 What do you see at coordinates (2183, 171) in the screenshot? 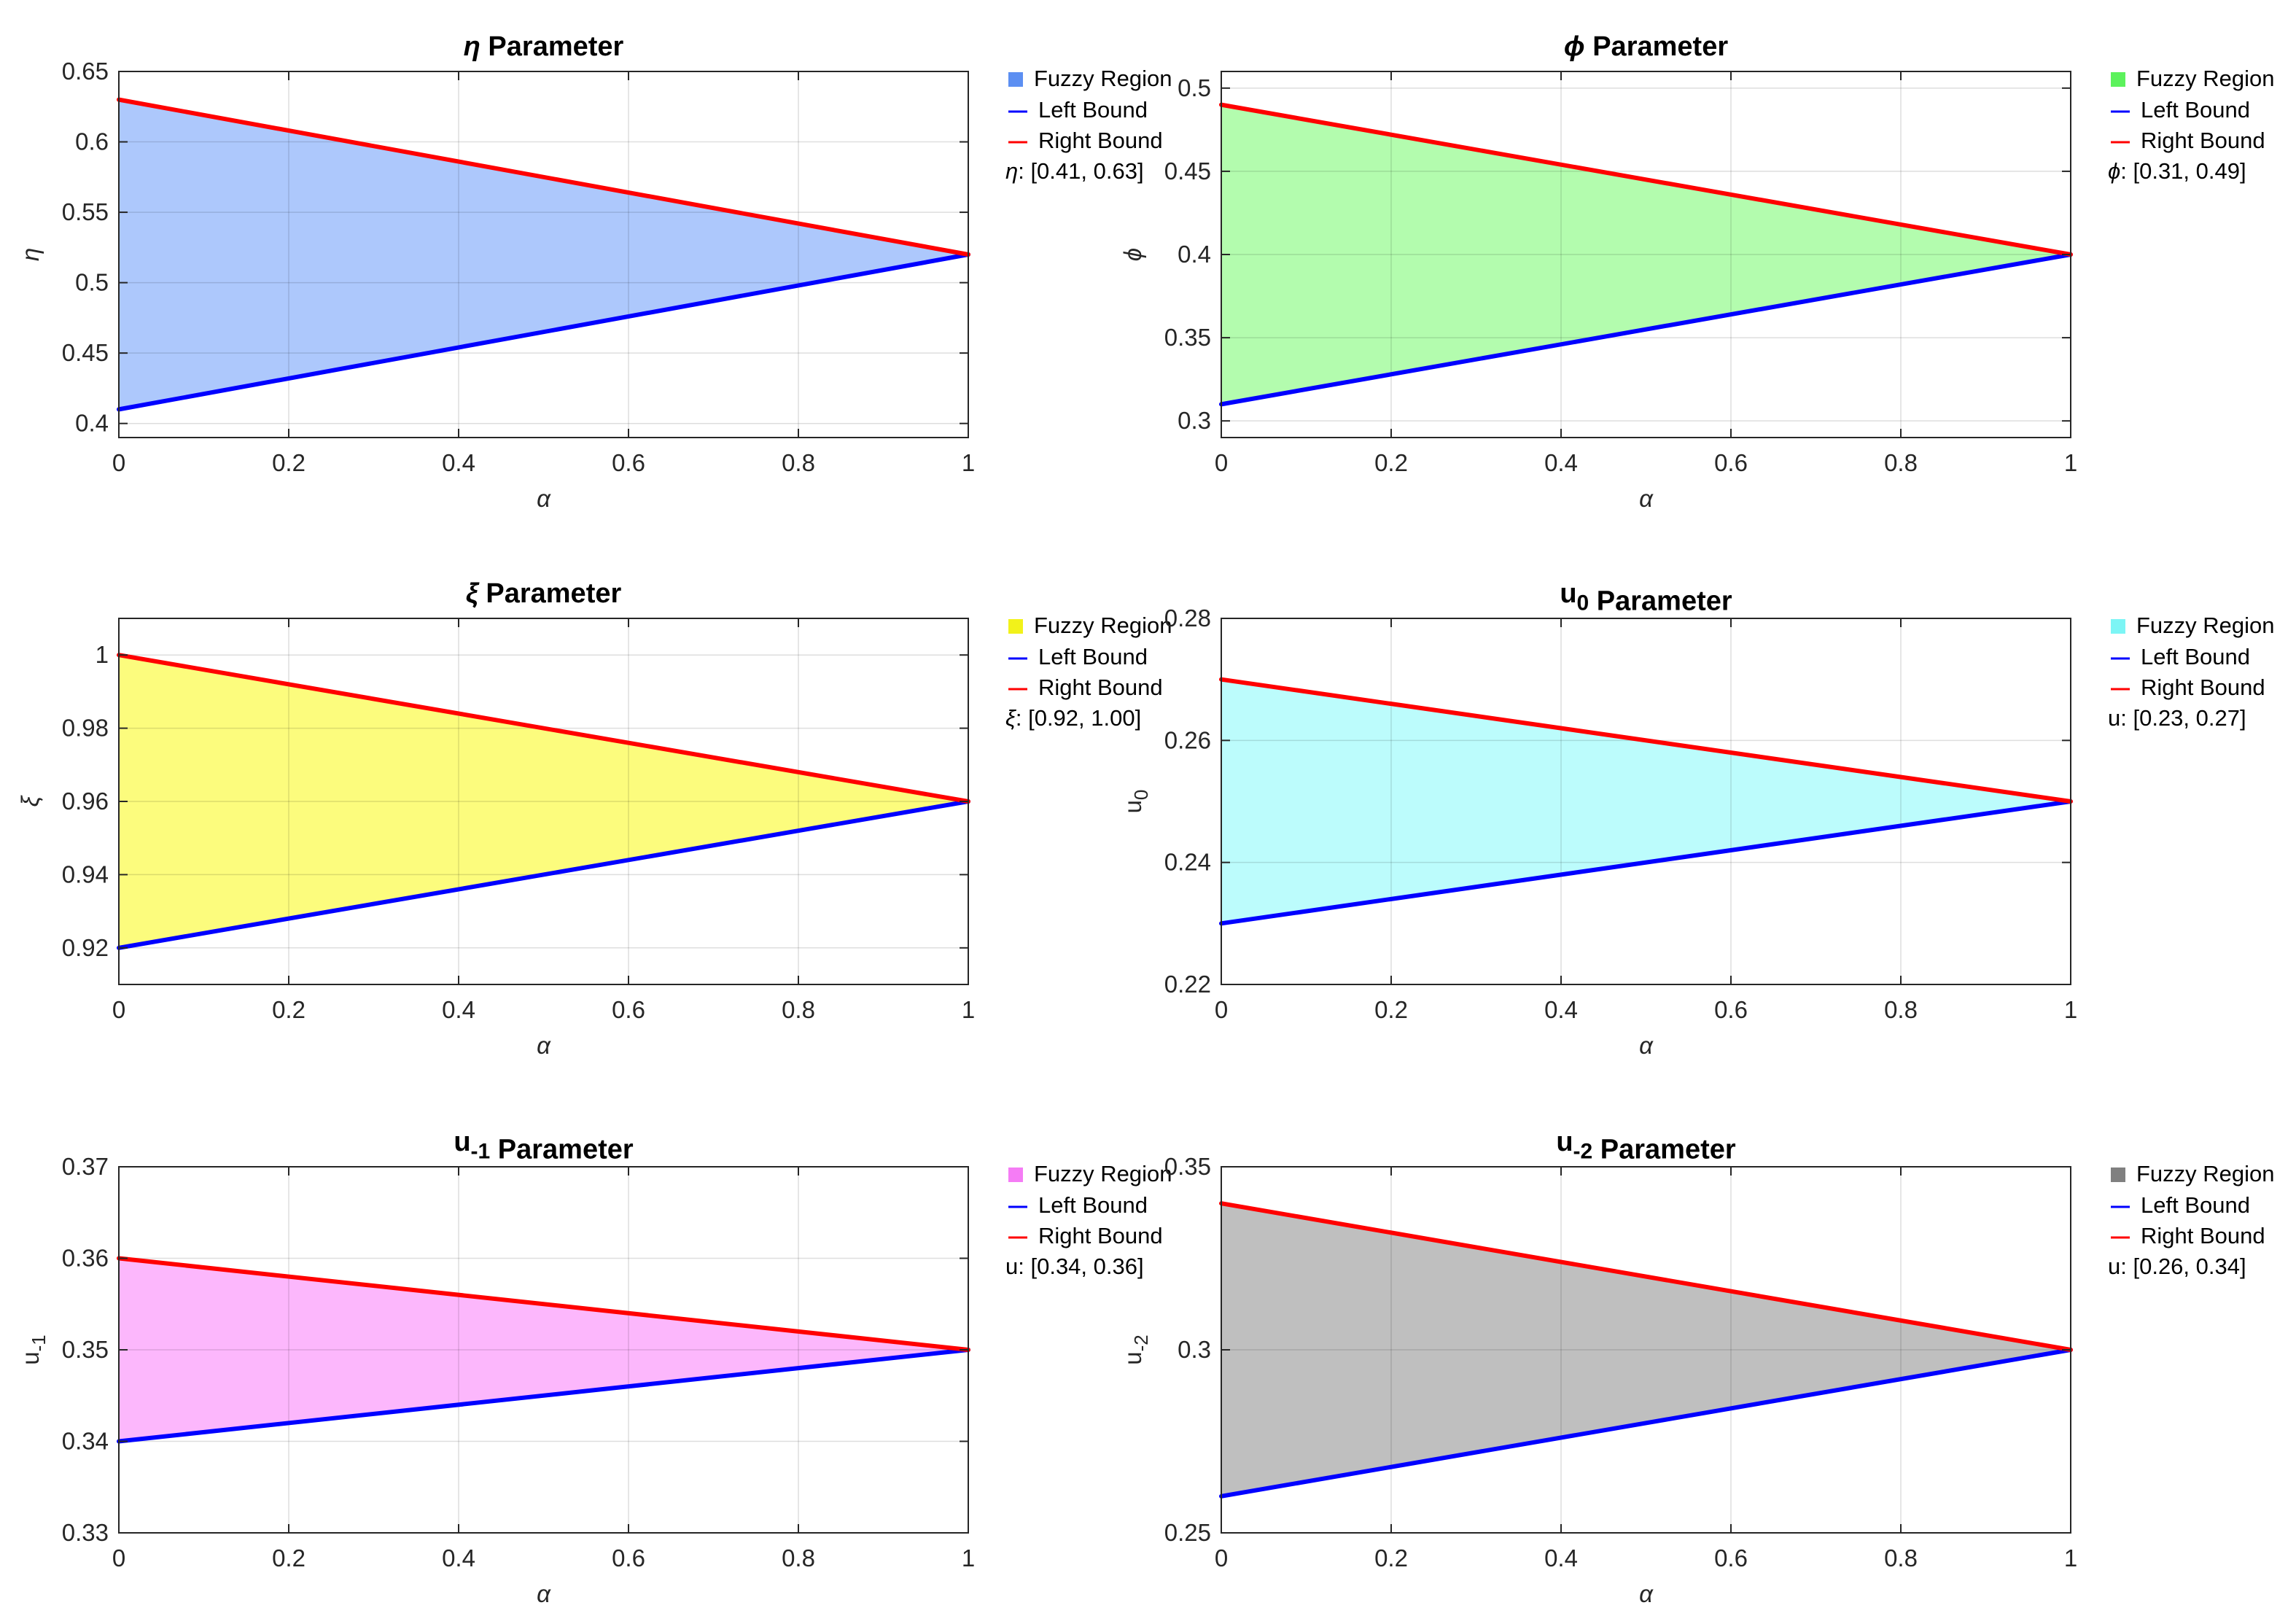
I see `legend-range-value: : [0.31, 0.49]` at bounding box center [2183, 171].